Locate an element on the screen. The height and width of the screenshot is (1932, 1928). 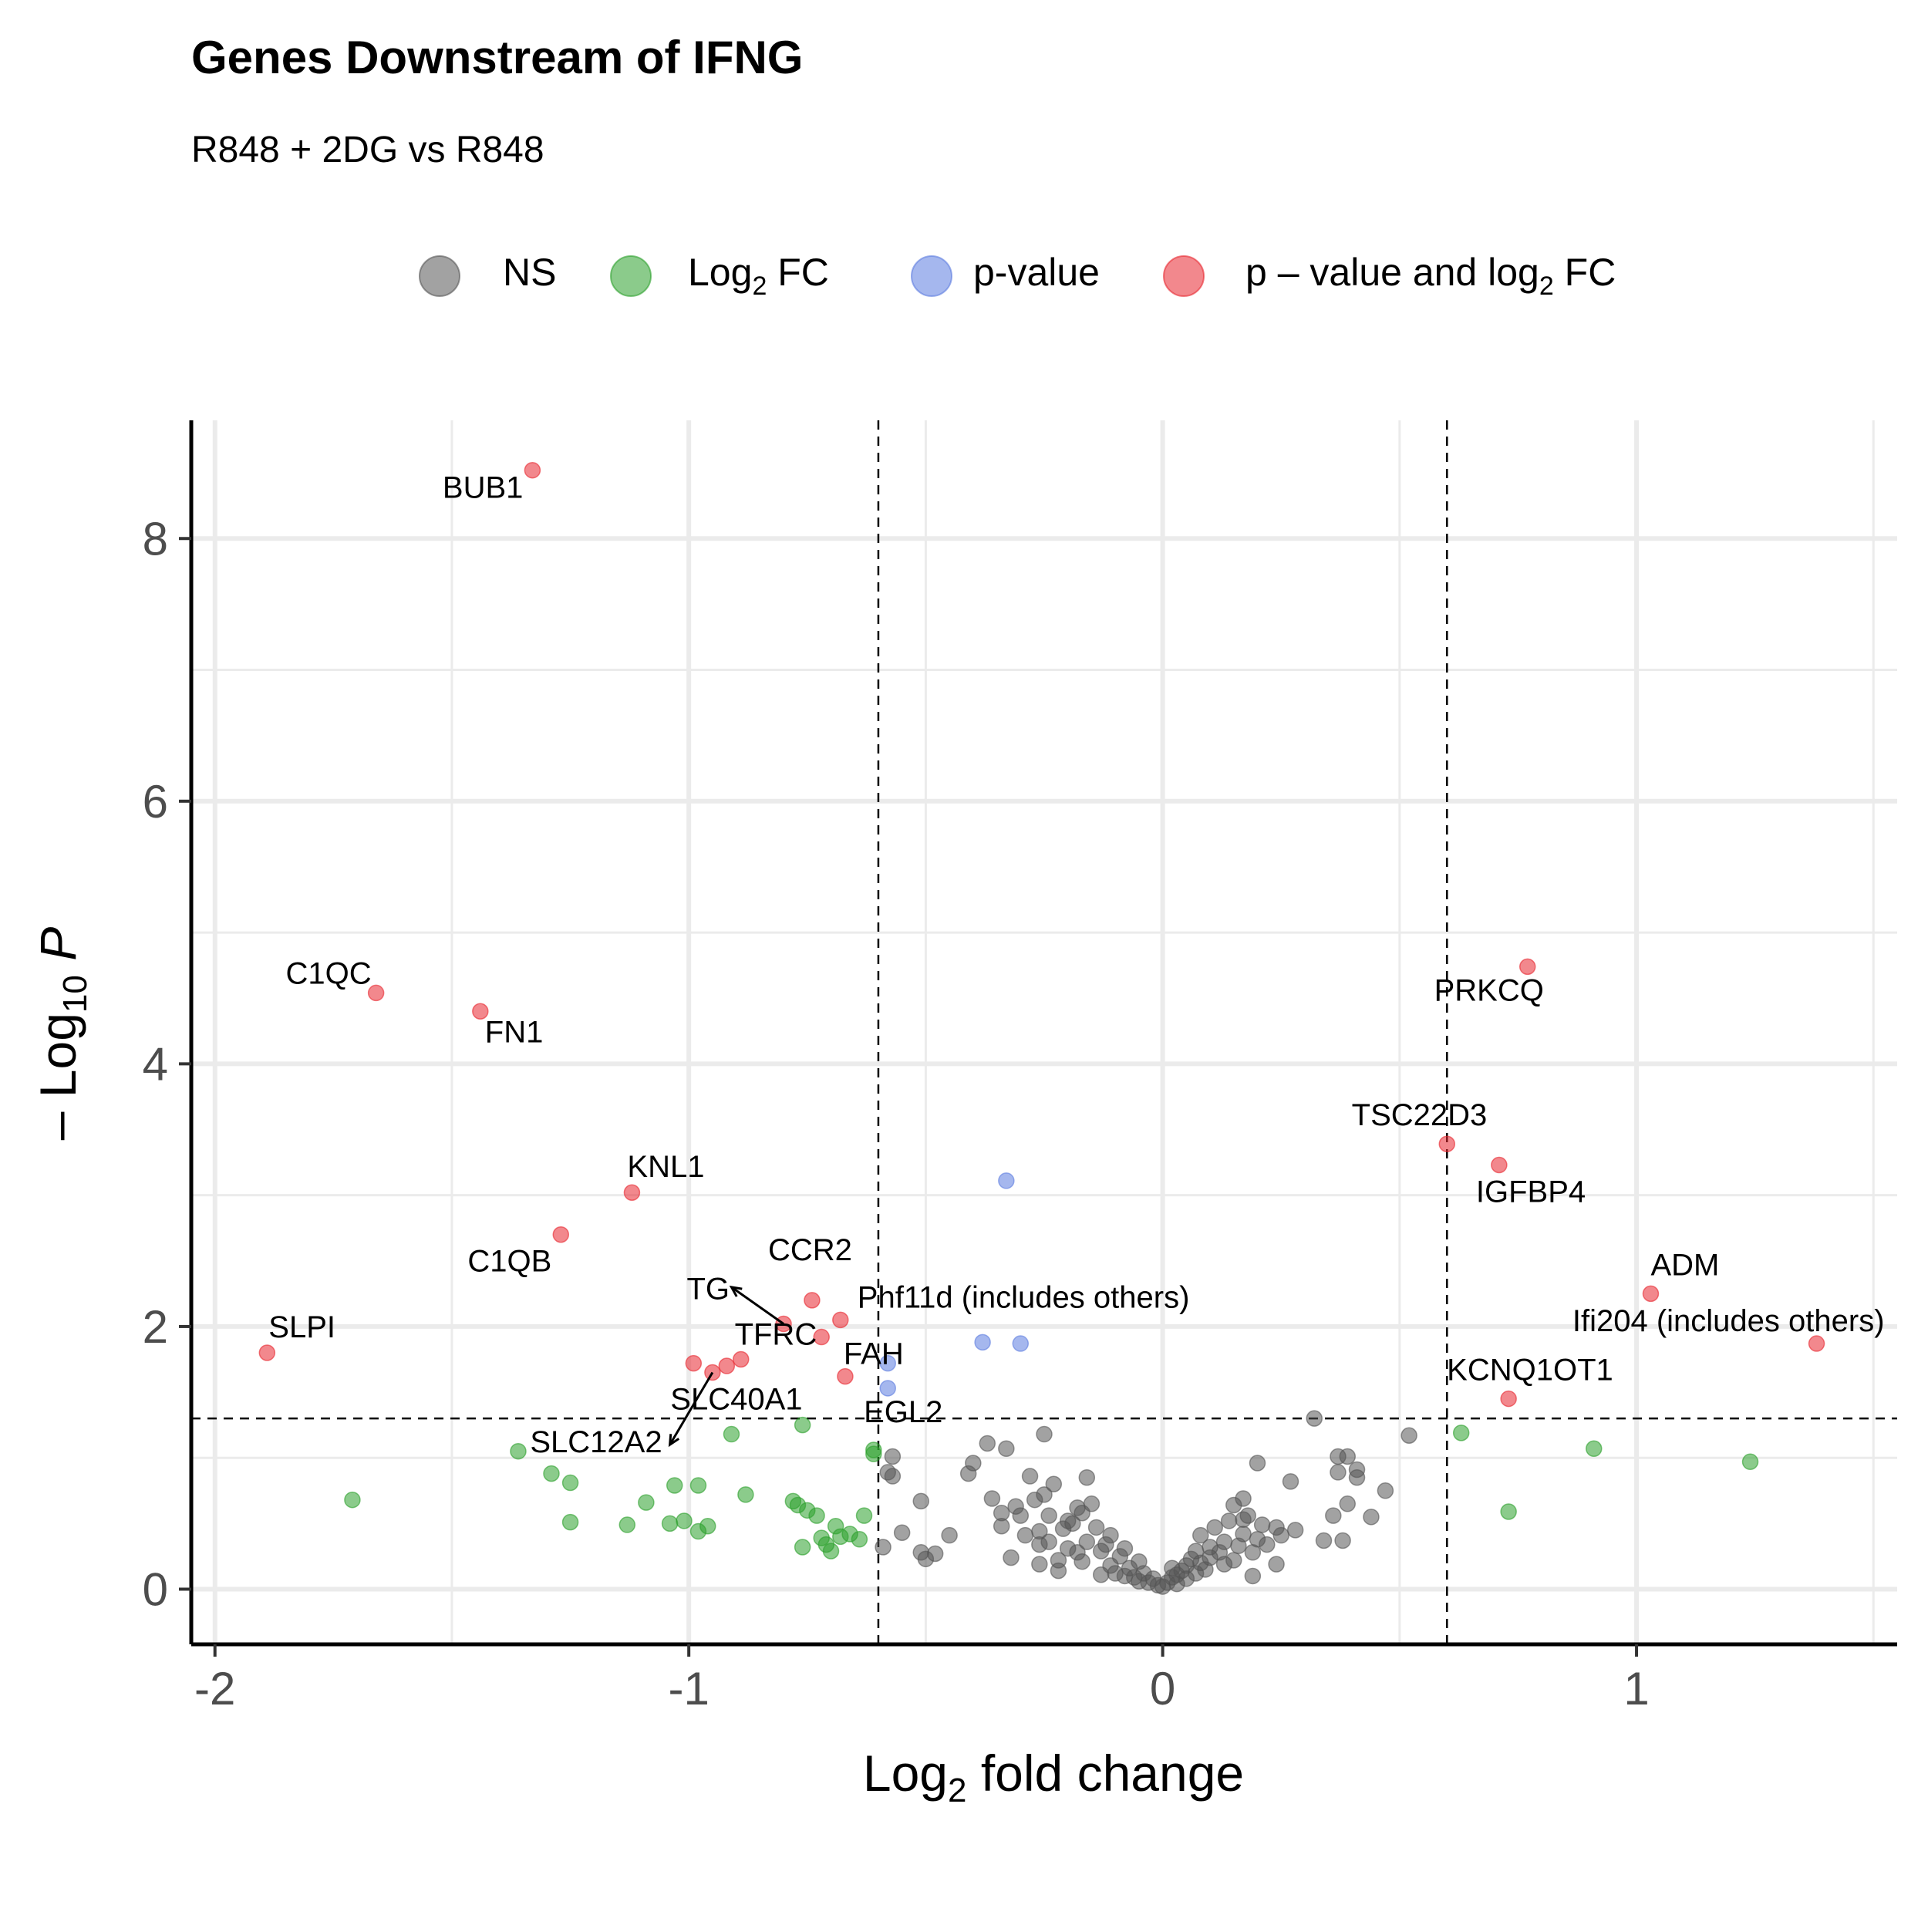
gene-label: KCNQ1OT1 is located at coordinates (1530, 1370).